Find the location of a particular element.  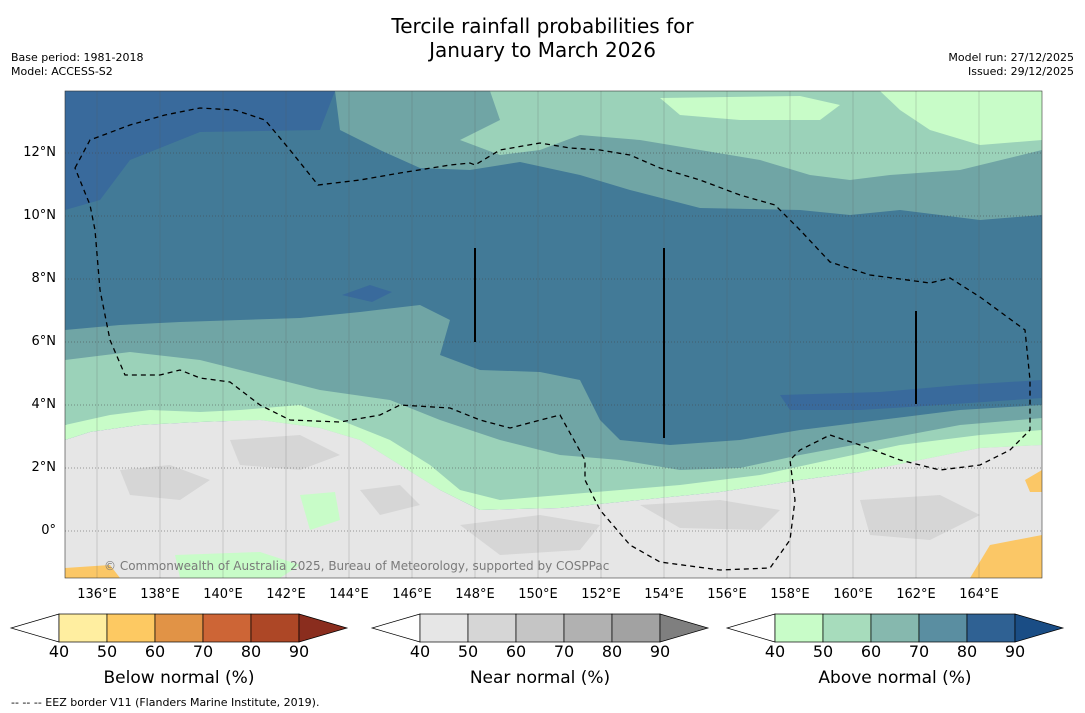

lat-tick: 6°N is located at coordinates (44, 341).